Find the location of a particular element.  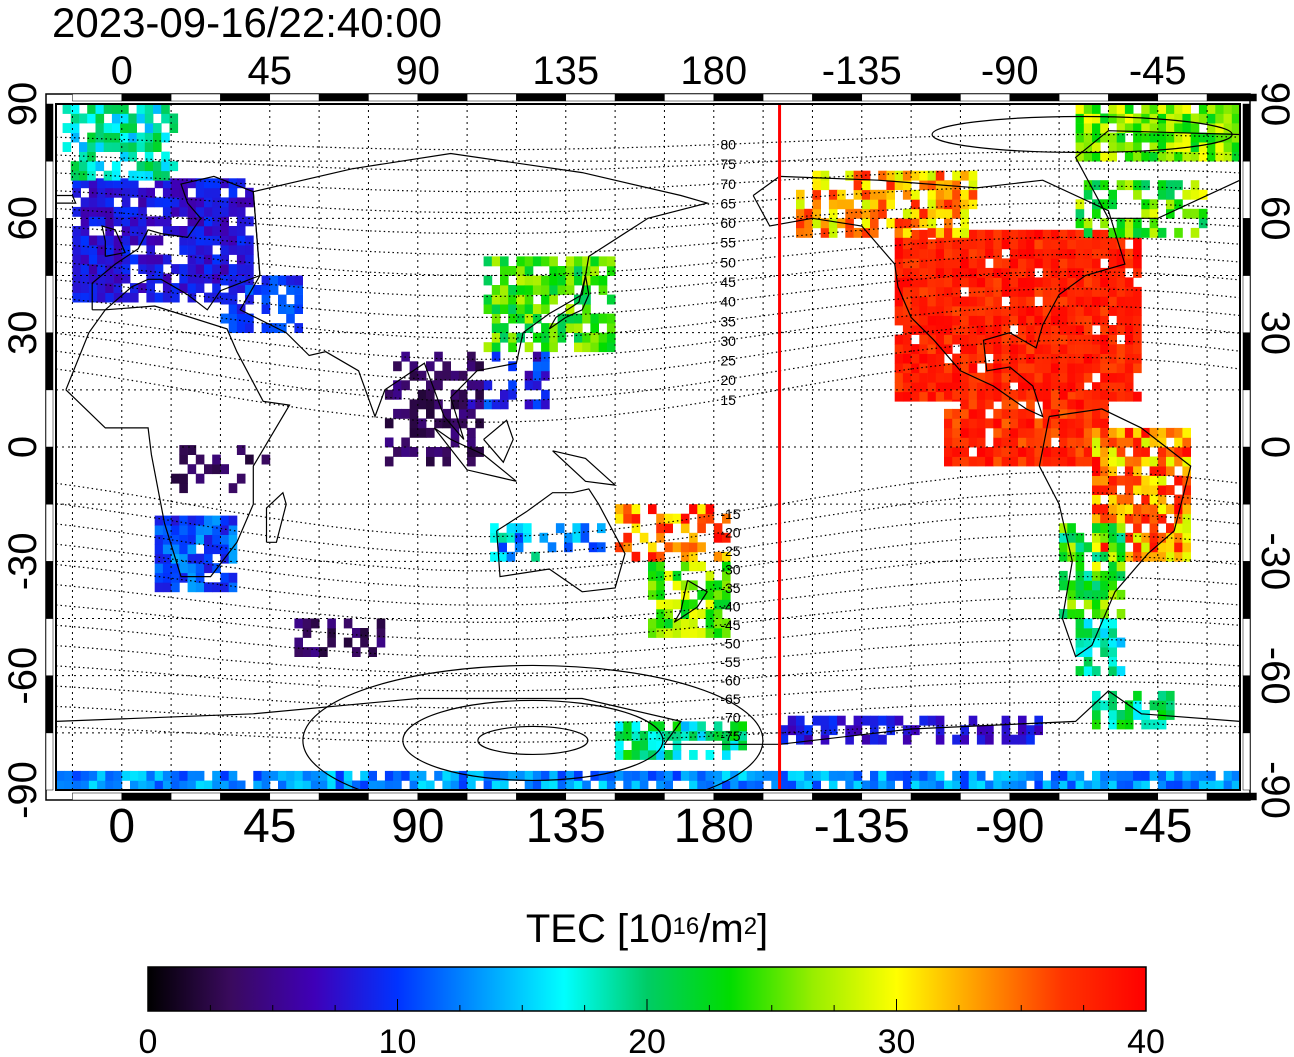

tec-region-east-asia is located at coordinates (500, 361).